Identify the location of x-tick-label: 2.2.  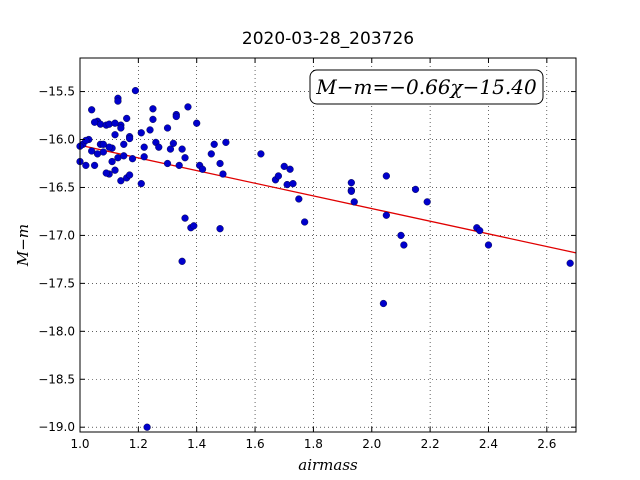
(430, 444).